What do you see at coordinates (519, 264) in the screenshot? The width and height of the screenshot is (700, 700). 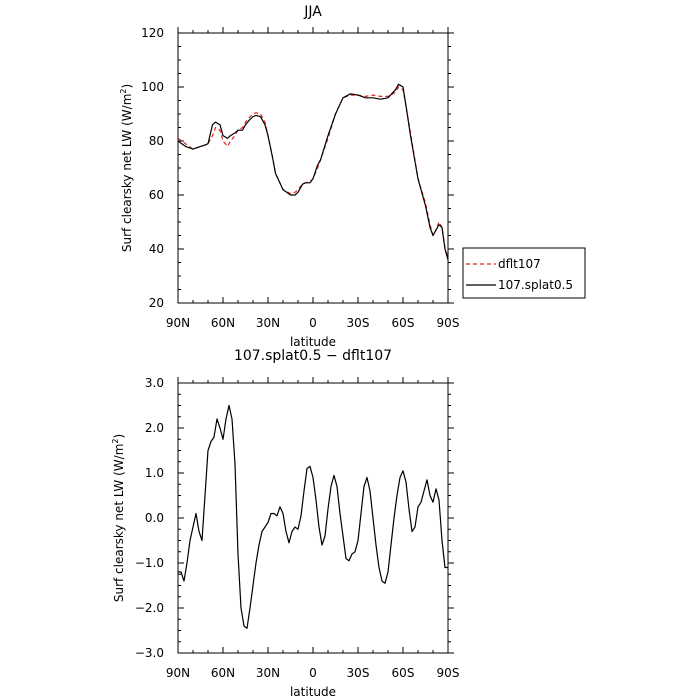 I see `legend-label-dflt107: dflt107` at bounding box center [519, 264].